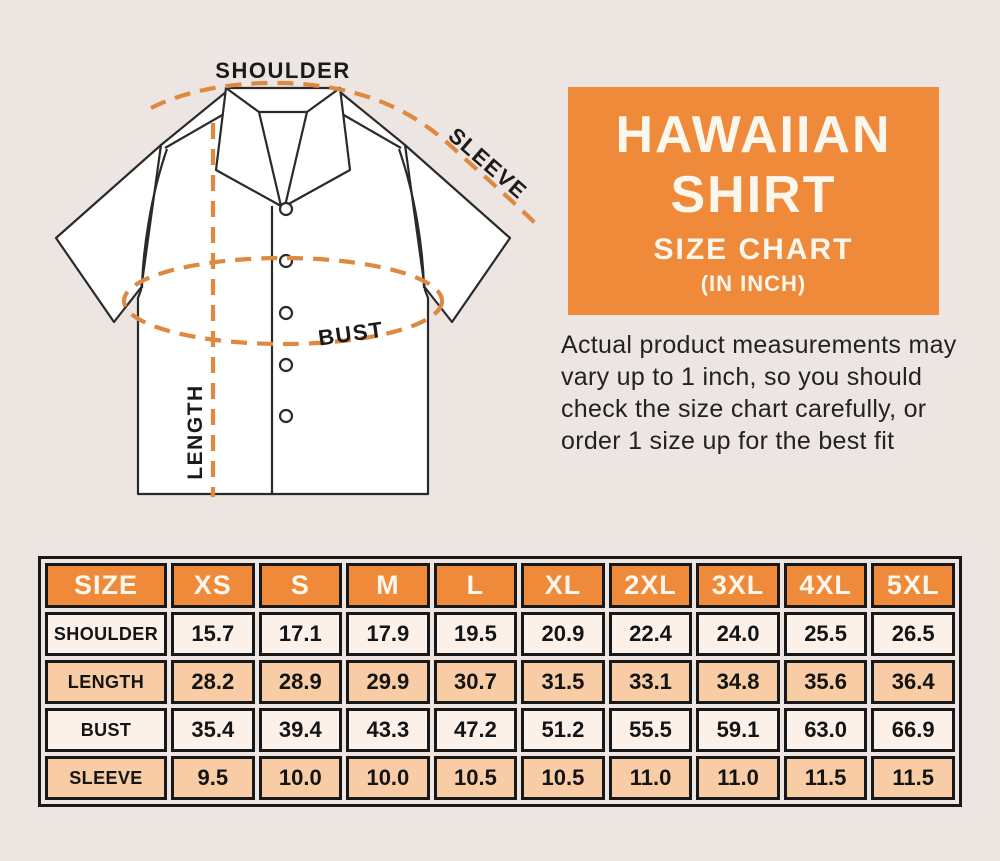 The height and width of the screenshot is (861, 1000). I want to click on table-cell: 28.2, so click(213, 682).